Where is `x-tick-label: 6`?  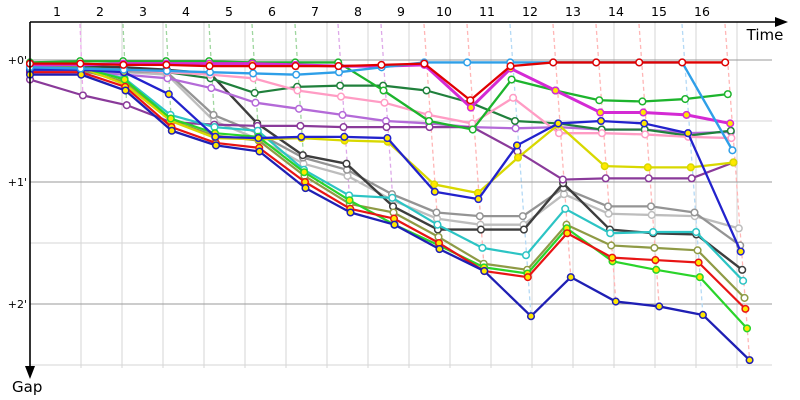 x-tick-label: 6 is located at coordinates (272, 11).